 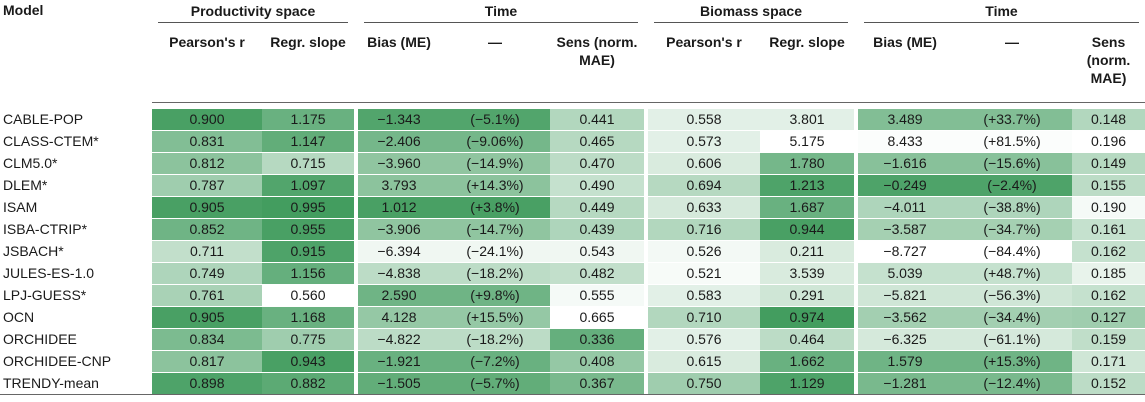 I want to click on time-bias-cell: −4.822, so click(x=399, y=340).